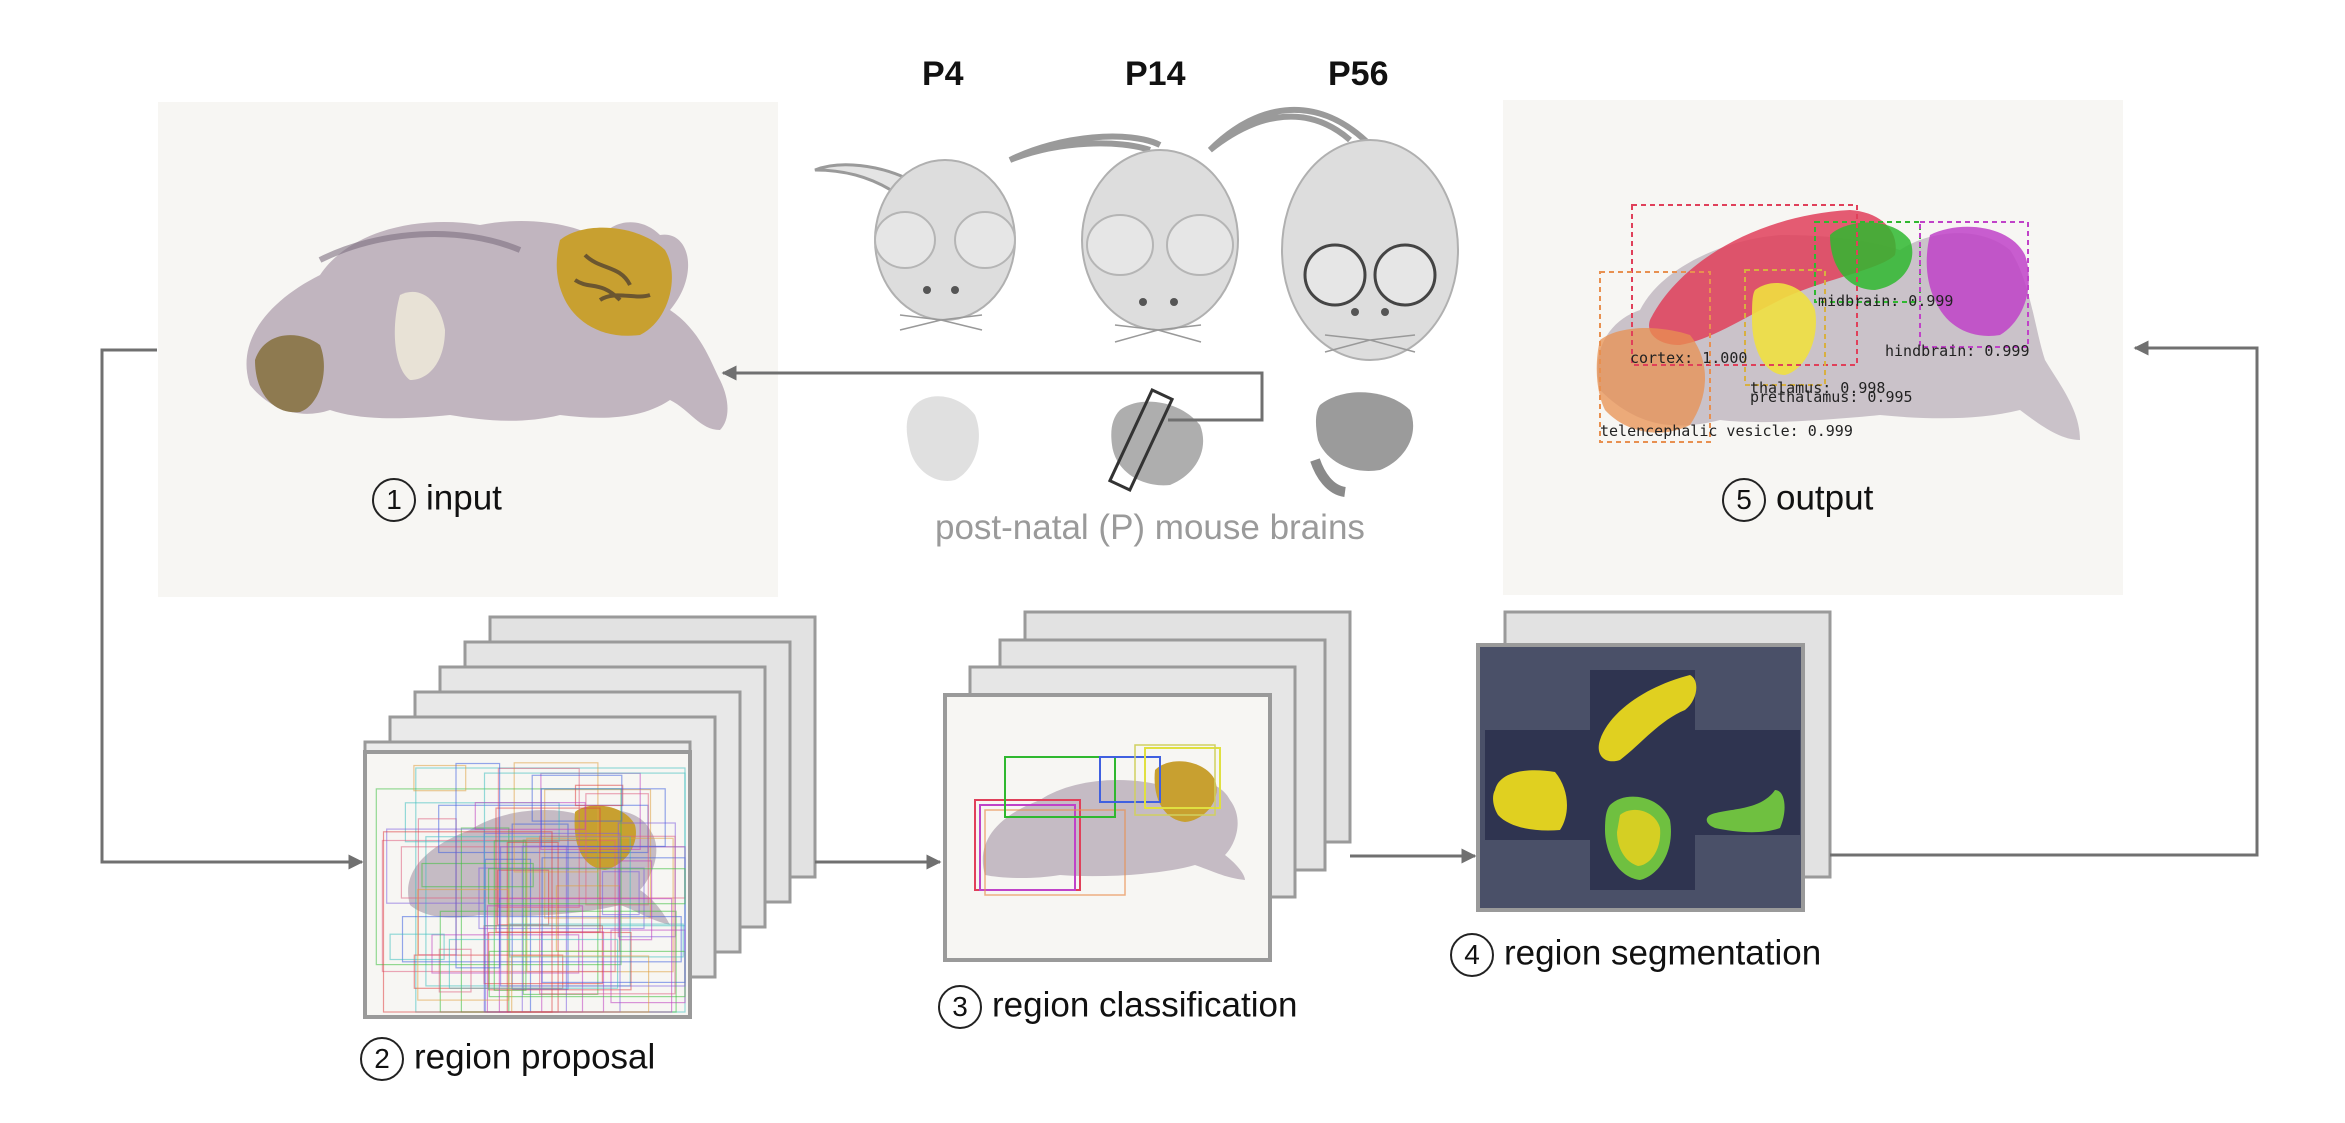 This screenshot has width=2345, height=1123. I want to click on det-label-hindbrain: hindbrain: 0.999, so click(1957, 351).